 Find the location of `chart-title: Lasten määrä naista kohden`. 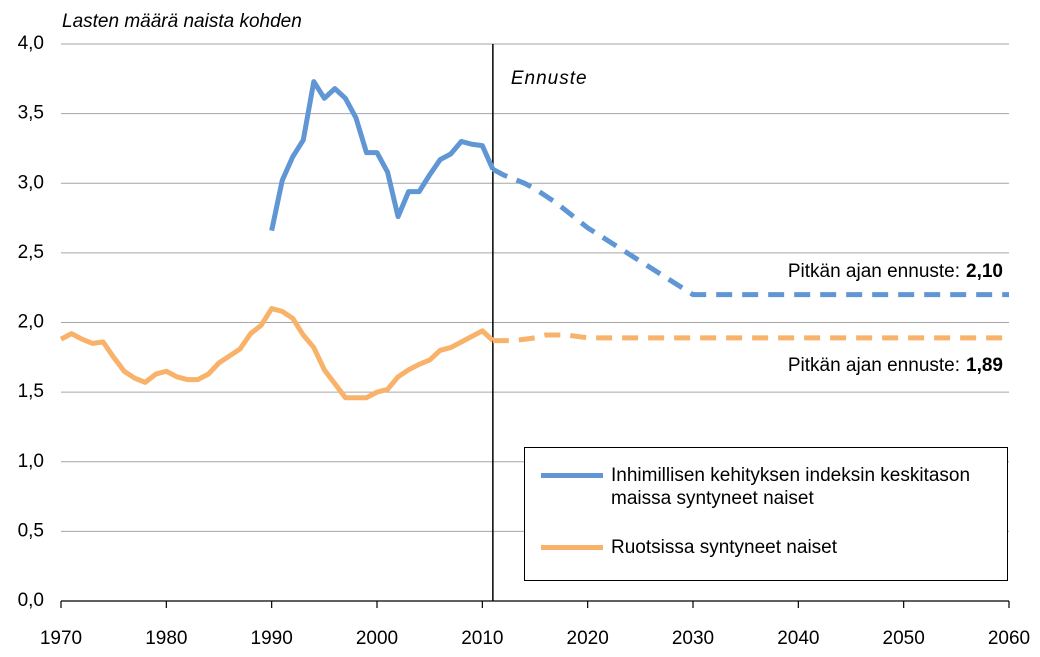

chart-title: Lasten määrä naista kohden is located at coordinates (182, 21).